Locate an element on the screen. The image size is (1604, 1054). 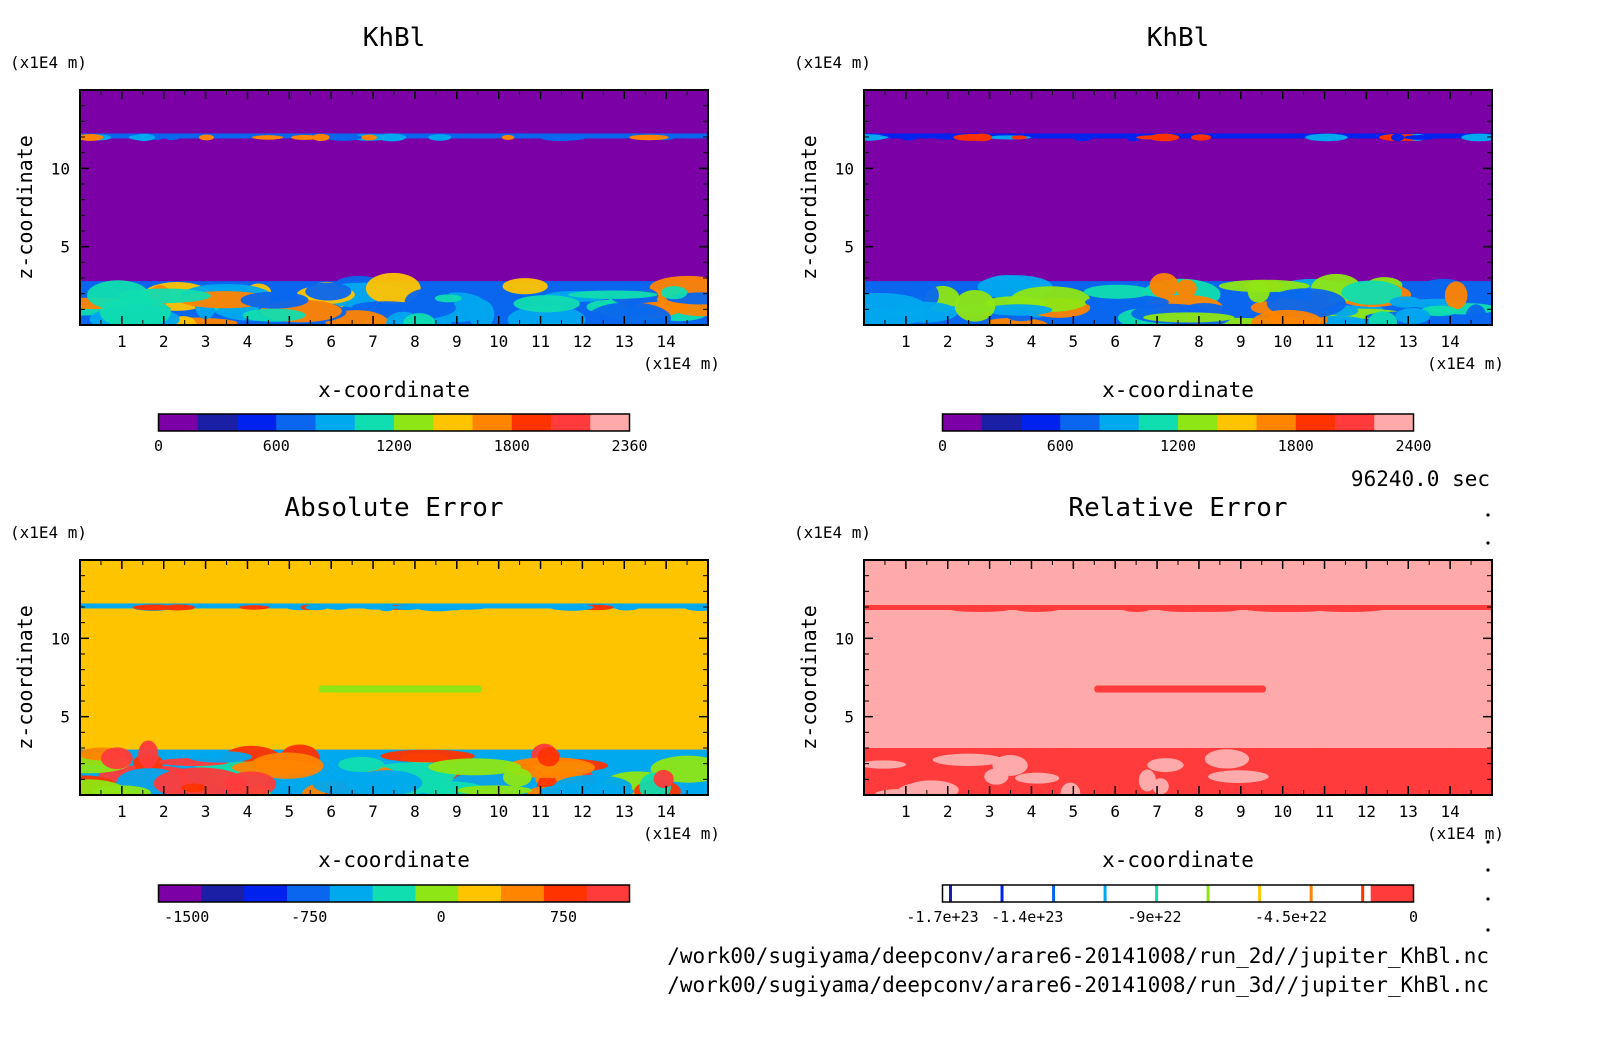
x-tick-label: 12 is located at coordinates (582, 811).